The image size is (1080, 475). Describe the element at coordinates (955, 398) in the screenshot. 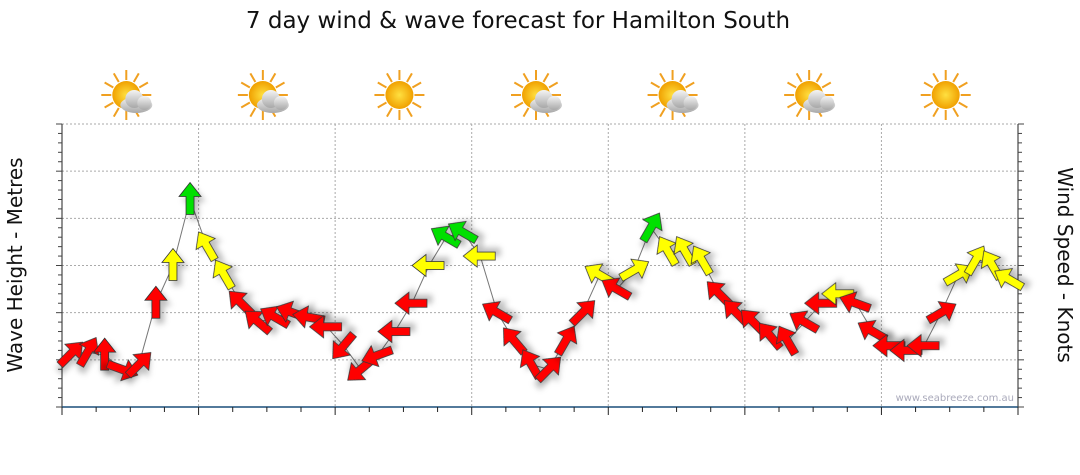

I see `watermark: www.seabreeze.com.au` at that location.